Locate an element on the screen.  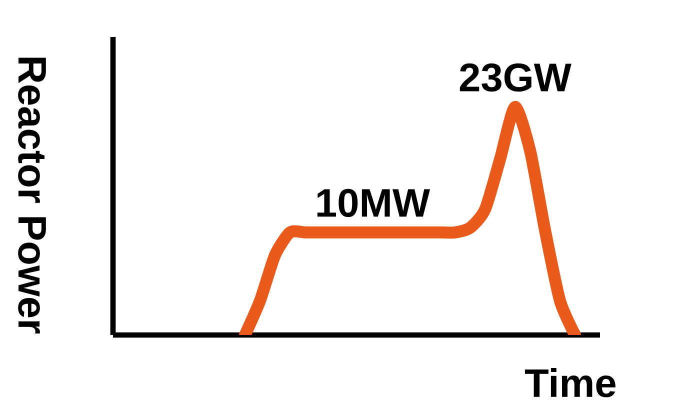
x-axis-title: Time is located at coordinates (570, 383).